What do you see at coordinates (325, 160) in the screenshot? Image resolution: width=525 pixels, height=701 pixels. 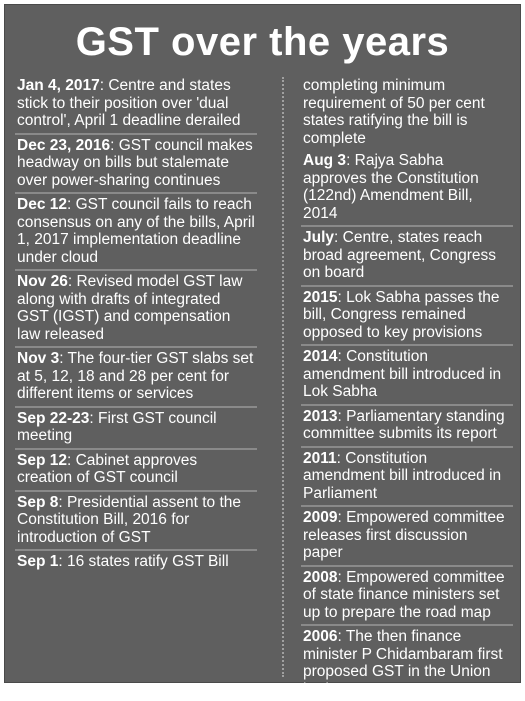 I see `entry-date: Aug 3` at bounding box center [325, 160].